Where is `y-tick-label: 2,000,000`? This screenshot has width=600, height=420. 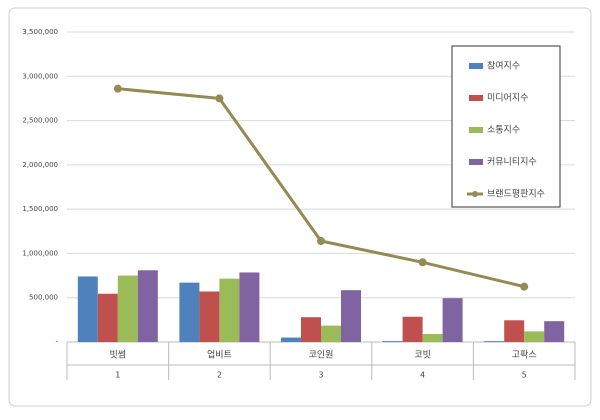
y-tick-label: 2,000,000 is located at coordinates (40, 165).